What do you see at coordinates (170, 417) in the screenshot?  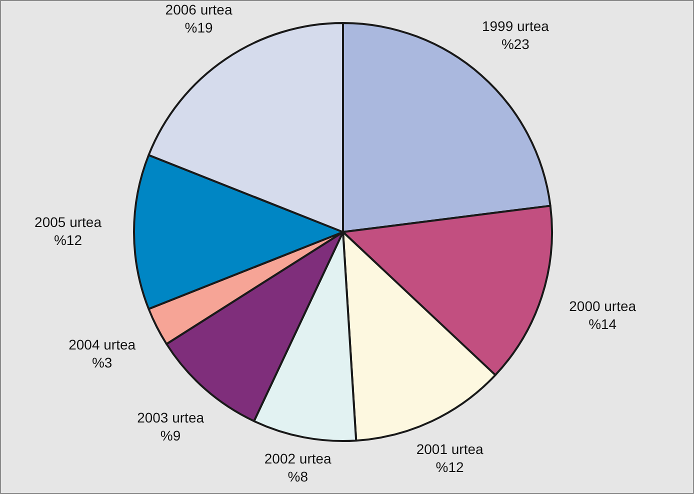 I see `slice-label: 2003 urtea` at bounding box center [170, 417].